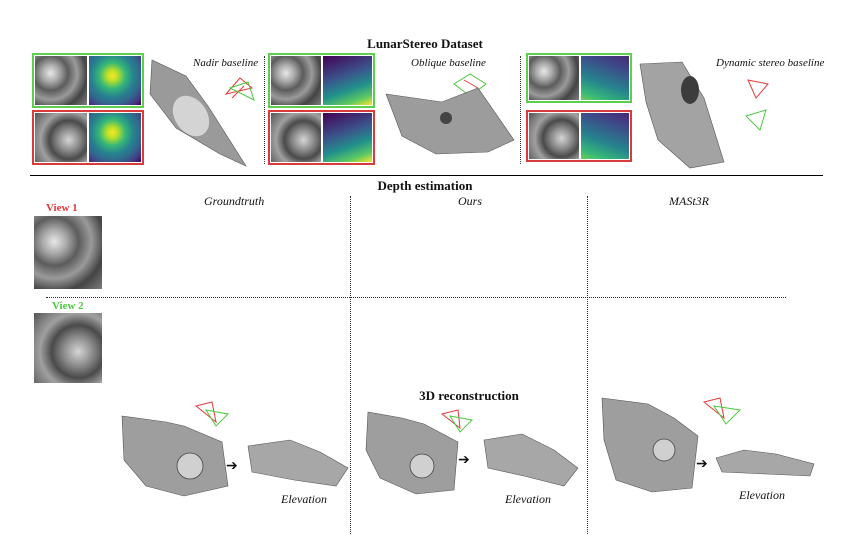 Image resolution: width=850 pixels, height=540 pixels. I want to click on ours-elevation-mesh, so click(531, 460).